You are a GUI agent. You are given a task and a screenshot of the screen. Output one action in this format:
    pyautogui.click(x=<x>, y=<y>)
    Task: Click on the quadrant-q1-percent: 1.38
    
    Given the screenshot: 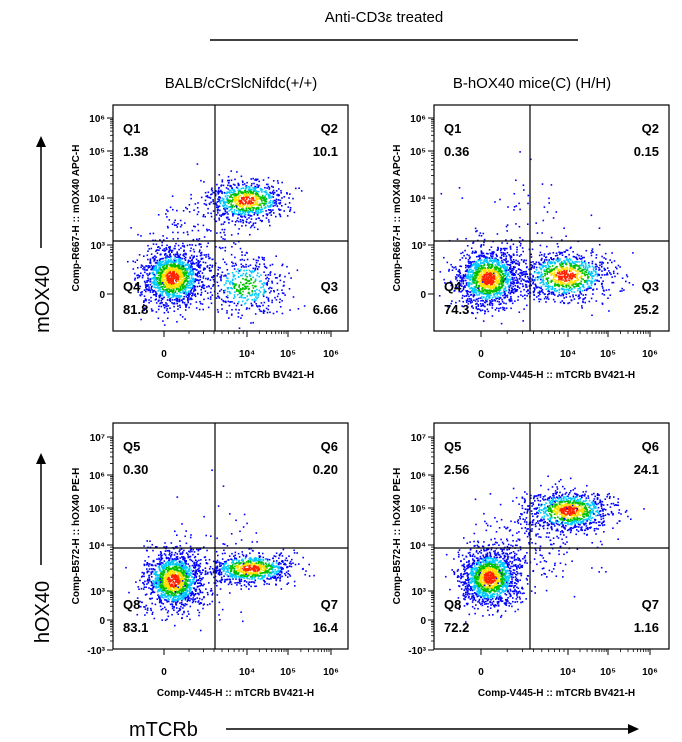 What is the action you would take?
    pyautogui.click(x=135, y=151)
    